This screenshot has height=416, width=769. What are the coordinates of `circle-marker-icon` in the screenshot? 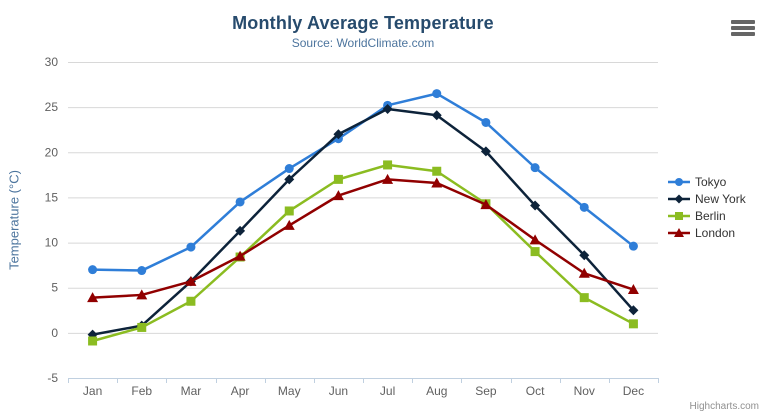 It's located at (679, 182).